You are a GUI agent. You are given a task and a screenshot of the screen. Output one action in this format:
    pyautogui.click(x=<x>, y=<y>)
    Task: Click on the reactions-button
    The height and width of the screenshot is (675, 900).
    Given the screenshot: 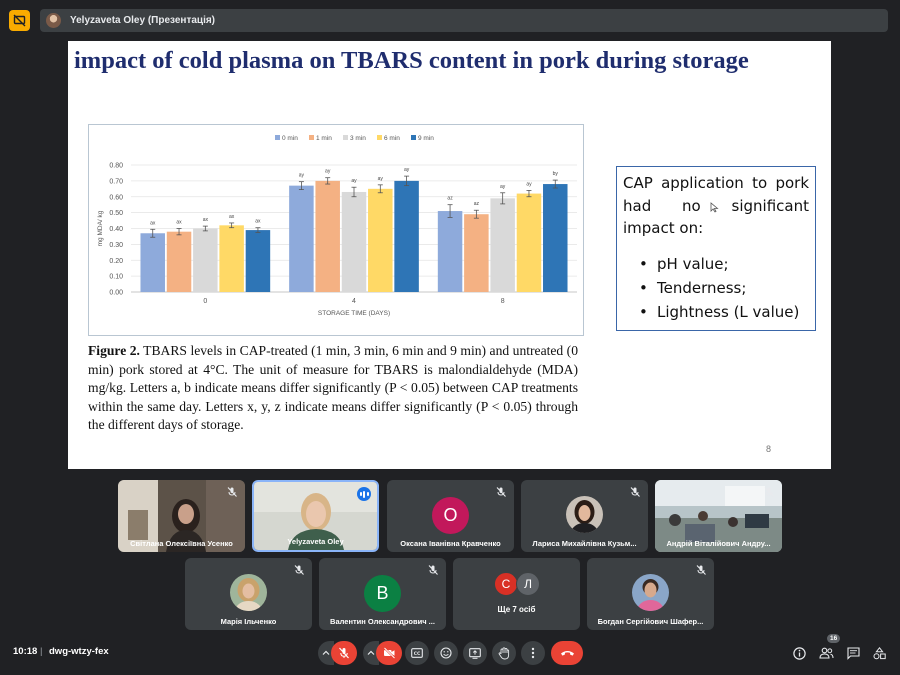 What is the action you would take?
    pyautogui.click(x=446, y=653)
    